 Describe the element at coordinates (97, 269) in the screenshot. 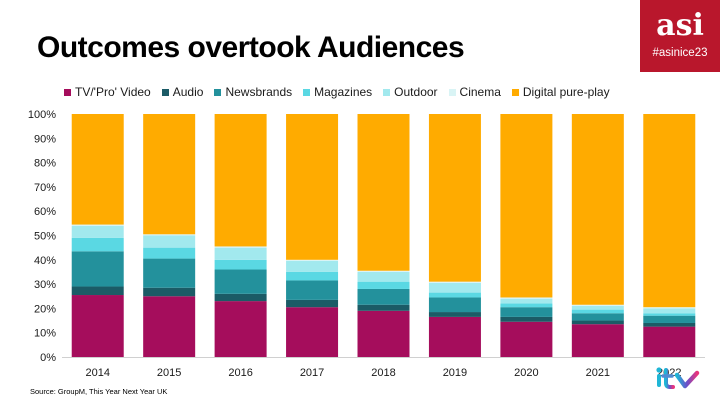

I see `bar-segment-newsbrands-2014` at that location.